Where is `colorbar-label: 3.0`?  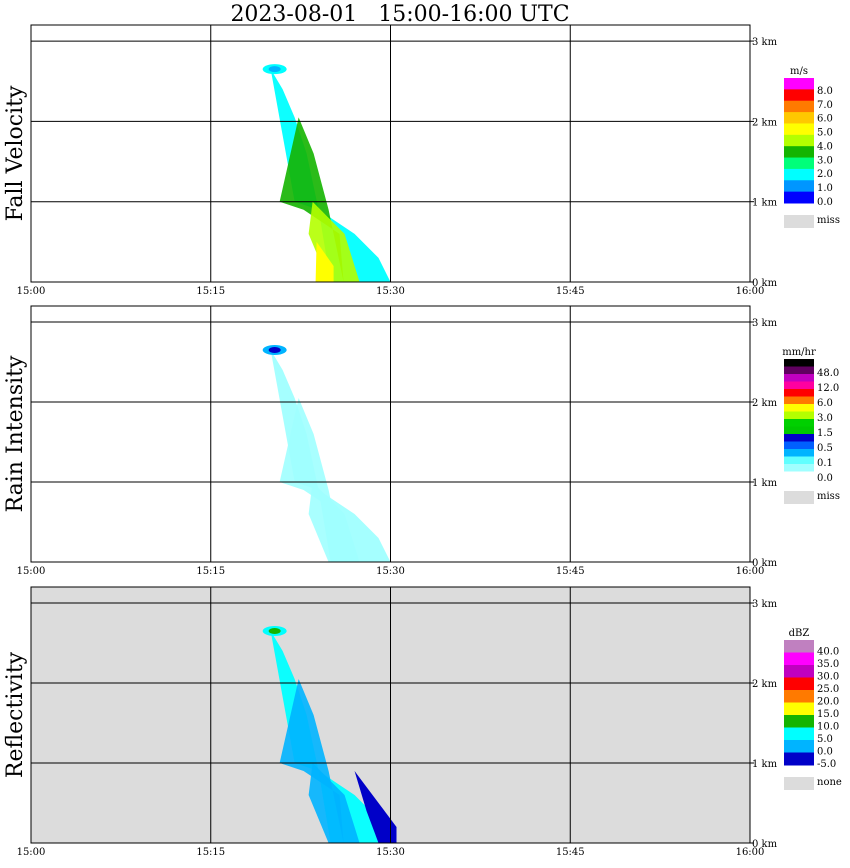 colorbar-label: 3.0 is located at coordinates (825, 160).